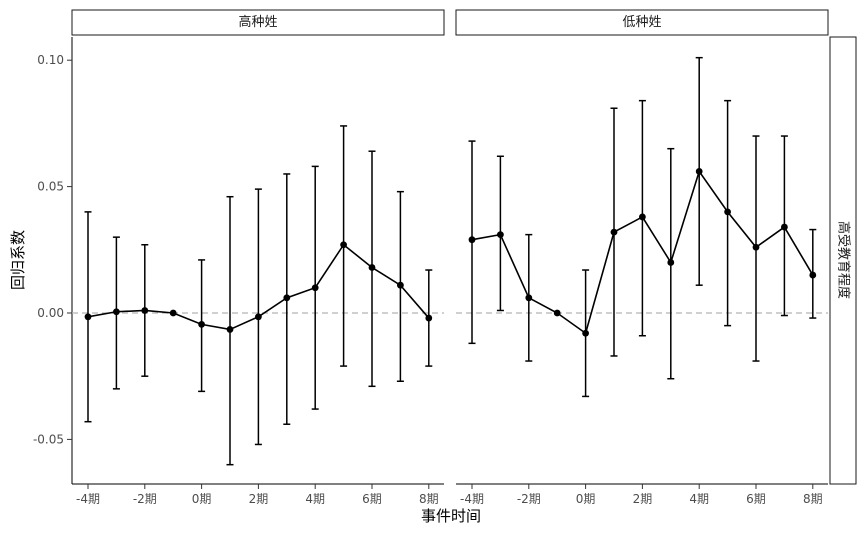 The width and height of the screenshot is (866, 535). I want to click on row-strip: 高受教育程度, so click(843, 260).